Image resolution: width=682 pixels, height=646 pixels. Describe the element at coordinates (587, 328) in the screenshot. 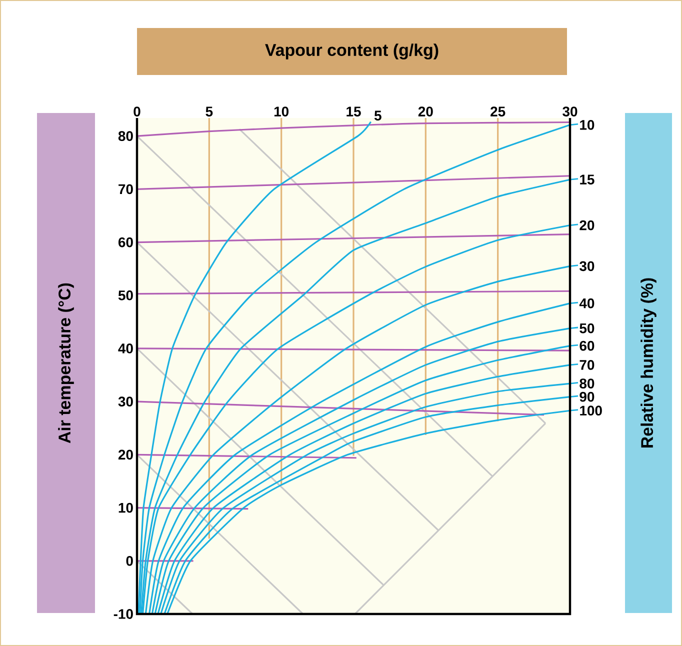

I see `legend-label: 50` at that location.